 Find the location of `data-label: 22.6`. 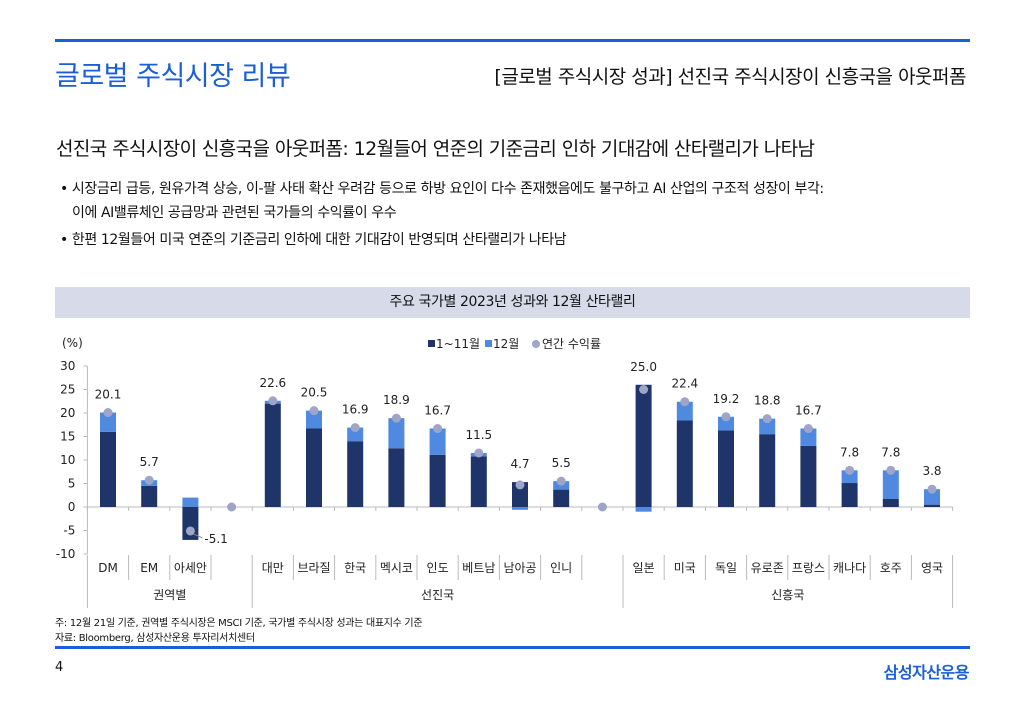

data-label: 22.6 is located at coordinates (272, 383).